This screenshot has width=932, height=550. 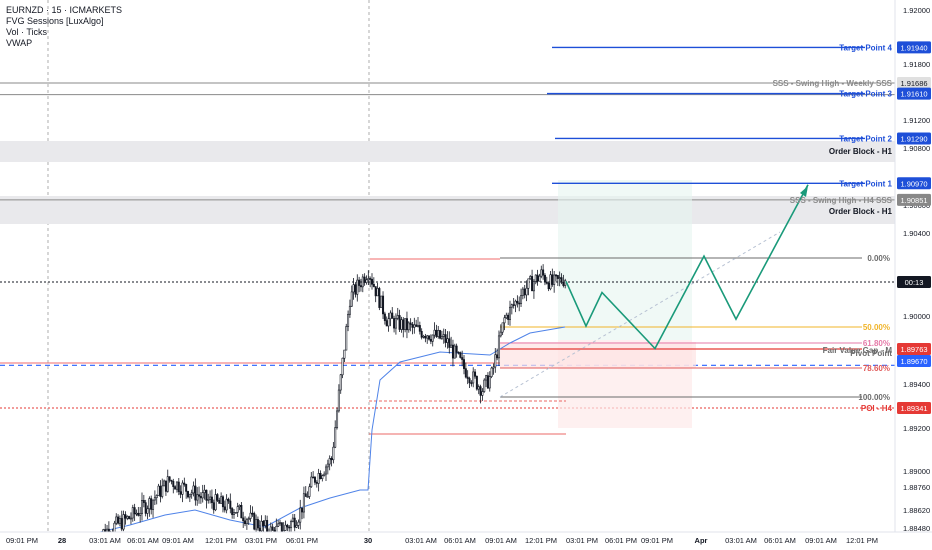 What do you see at coordinates (19, 43) in the screenshot?
I see `legend-indicator-vwap: VWAP` at bounding box center [19, 43].